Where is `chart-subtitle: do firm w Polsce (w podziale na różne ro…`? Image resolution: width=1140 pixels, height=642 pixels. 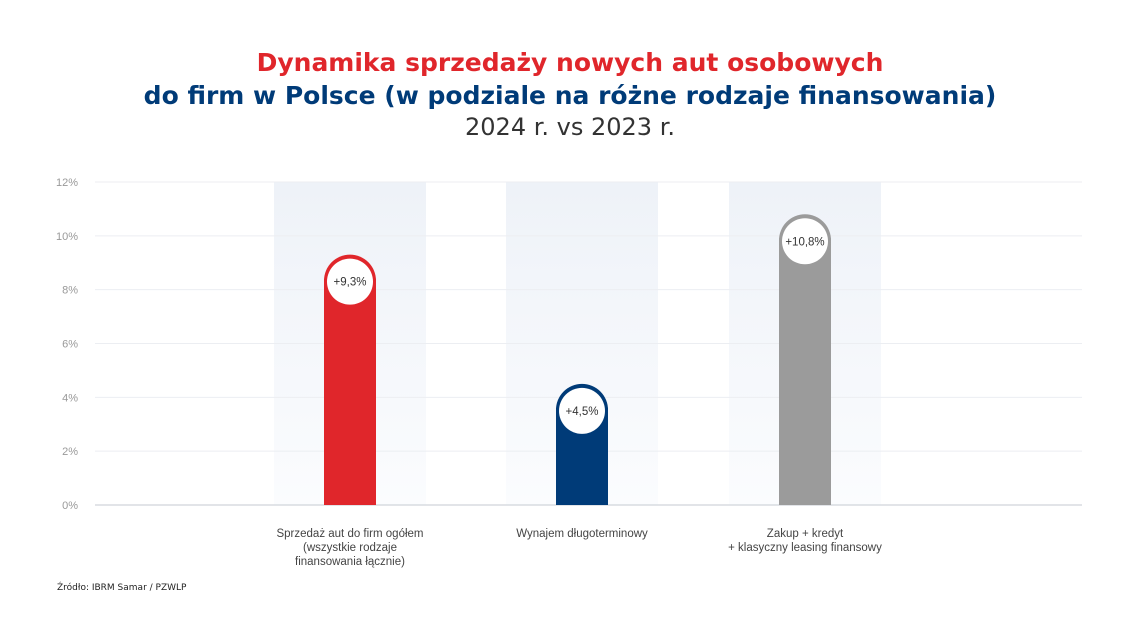 chart-subtitle: do firm w Polsce (w podziale na różne ro… is located at coordinates (570, 95).